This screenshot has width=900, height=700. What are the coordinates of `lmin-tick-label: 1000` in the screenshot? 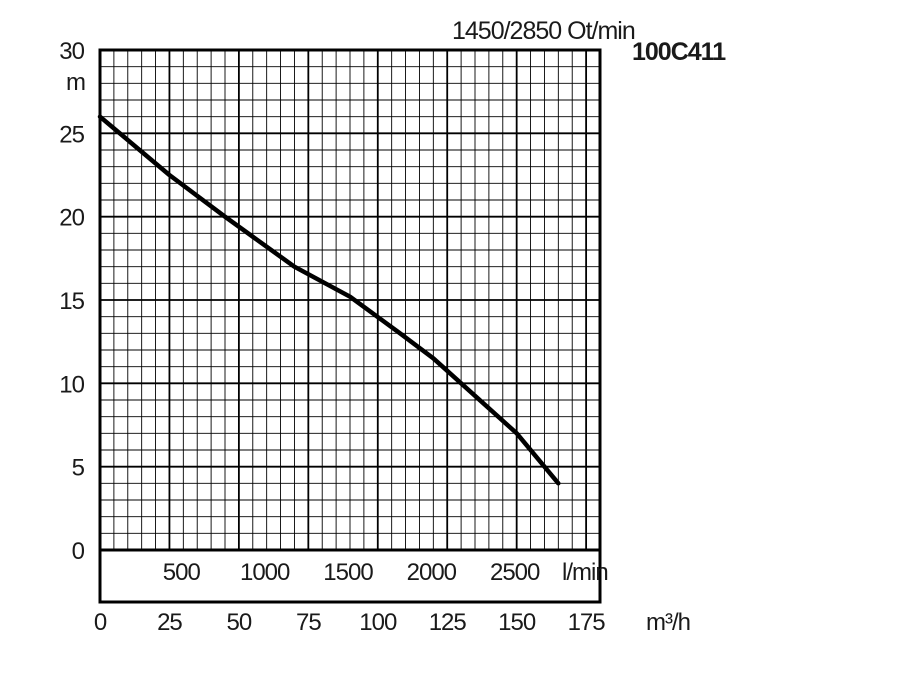 It's located at (265, 572).